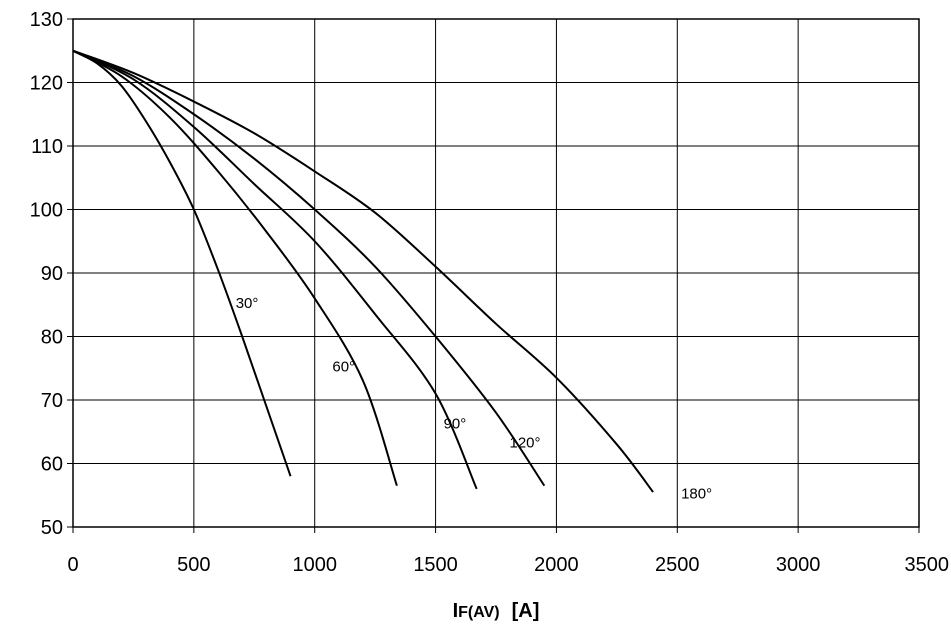 The image size is (951, 630). I want to click on x-tick-label: 1500, so click(435, 565).